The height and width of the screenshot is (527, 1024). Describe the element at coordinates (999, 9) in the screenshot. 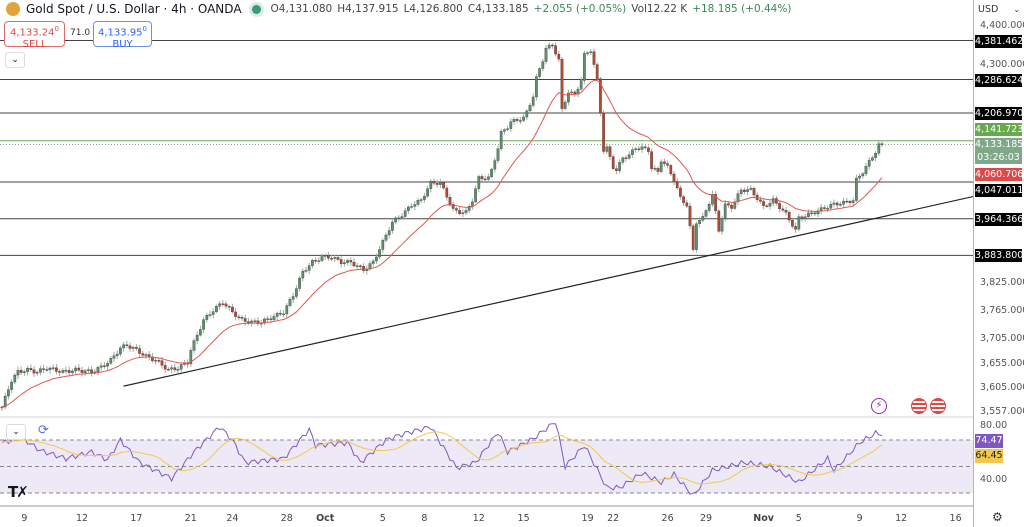

I see `currency-selector: USD ⌄` at that location.